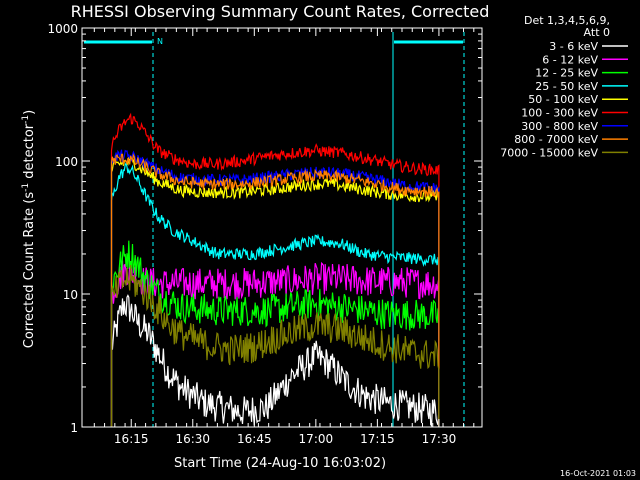 Image resolution: width=640 pixels, height=480 pixels. I want to click on legend-entry-3: 25 - 50 keV, so click(566, 86).